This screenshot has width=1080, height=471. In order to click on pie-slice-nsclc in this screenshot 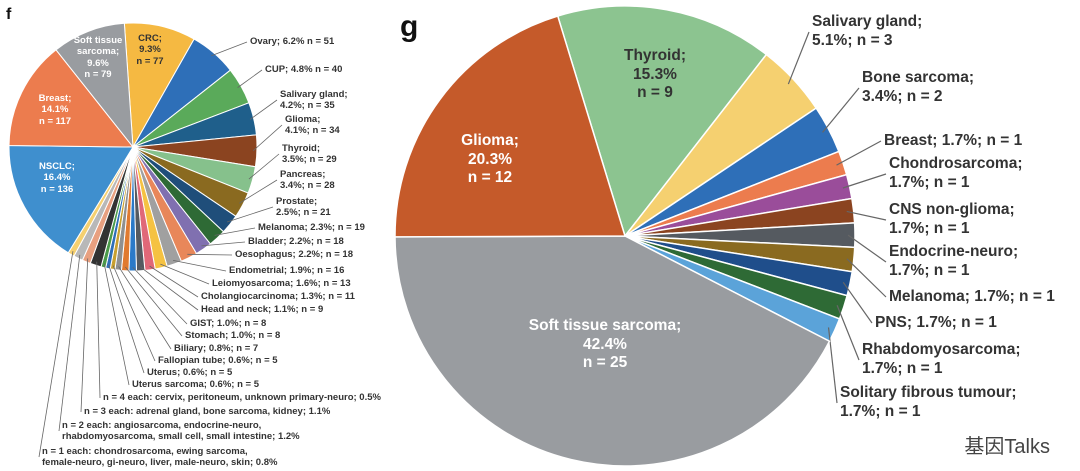, I will do `click(71, 199)`.